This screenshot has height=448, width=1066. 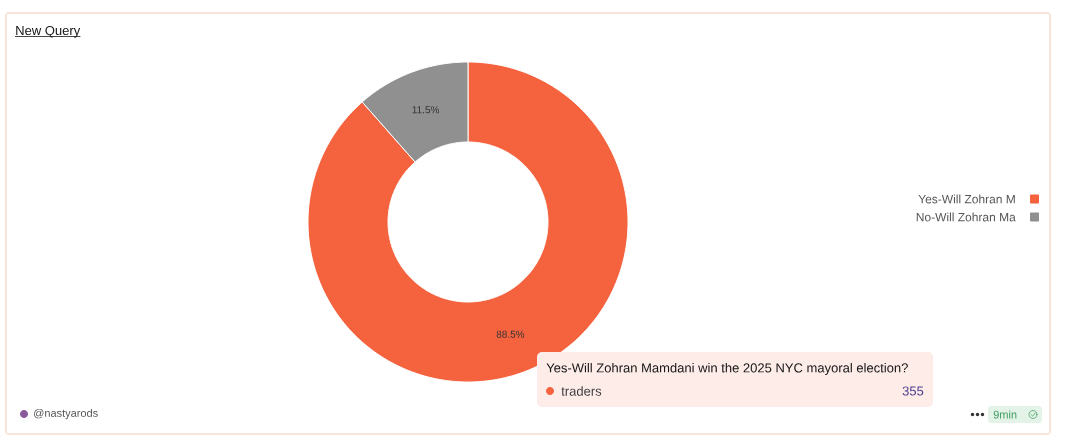 I want to click on text: @nastyarods, so click(x=66, y=414).